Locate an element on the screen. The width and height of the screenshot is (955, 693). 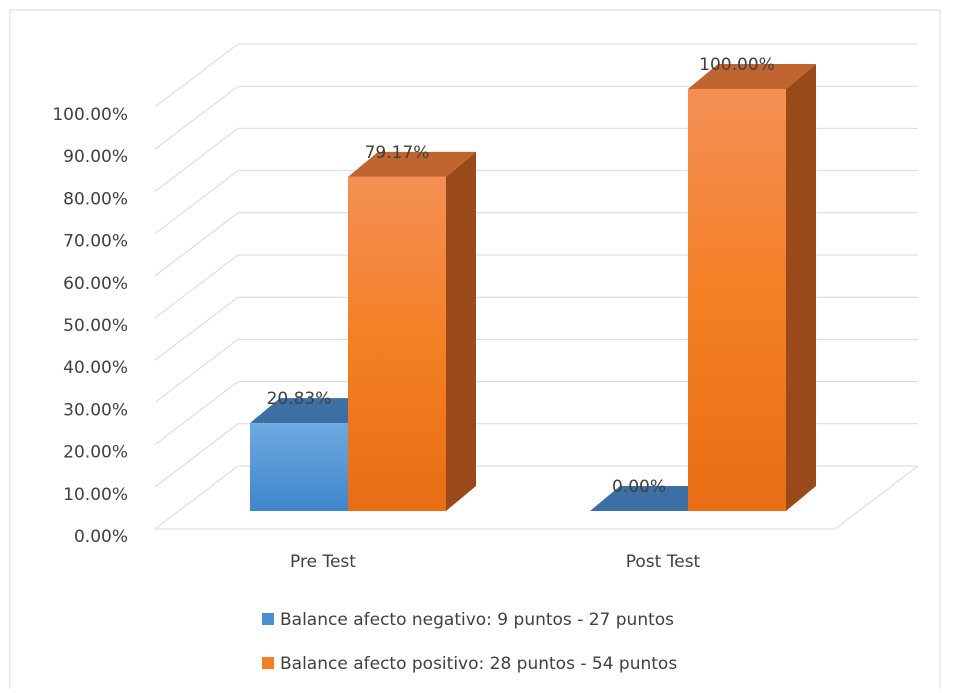
y-tick-label: 100.00% is located at coordinates (90, 115).